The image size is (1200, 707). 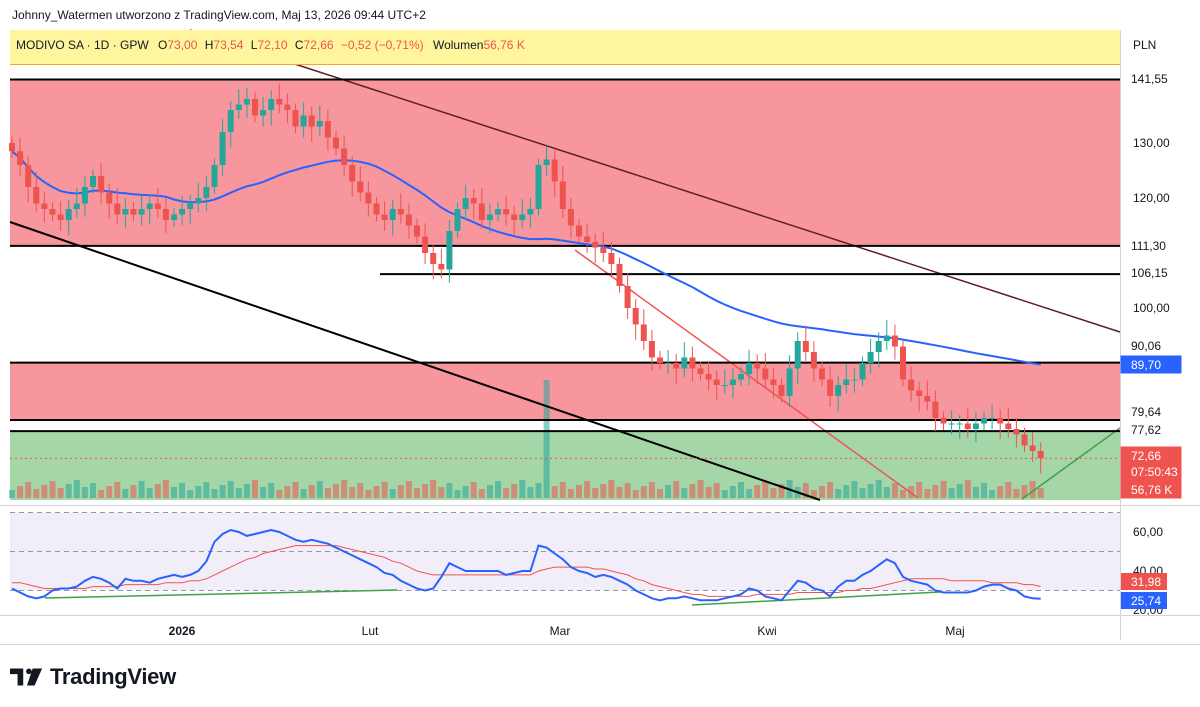 I want to click on price-badge: 72,66, so click(x=1151, y=455).